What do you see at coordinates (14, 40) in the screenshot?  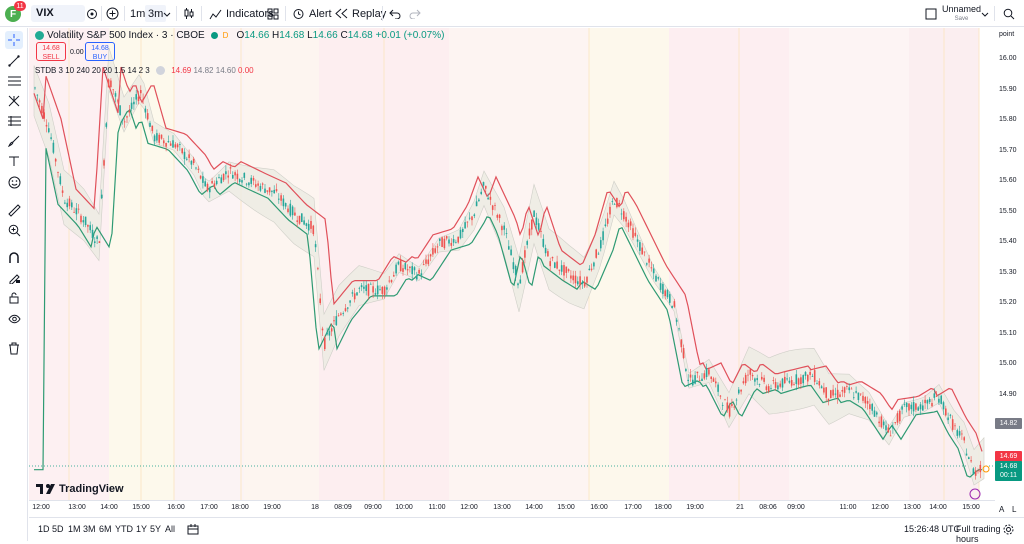 I see `crosshair-icon` at bounding box center [14, 40].